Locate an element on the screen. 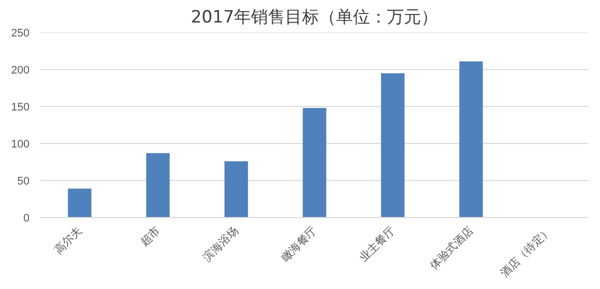  x-tick-label: 超市 is located at coordinates (150, 236).